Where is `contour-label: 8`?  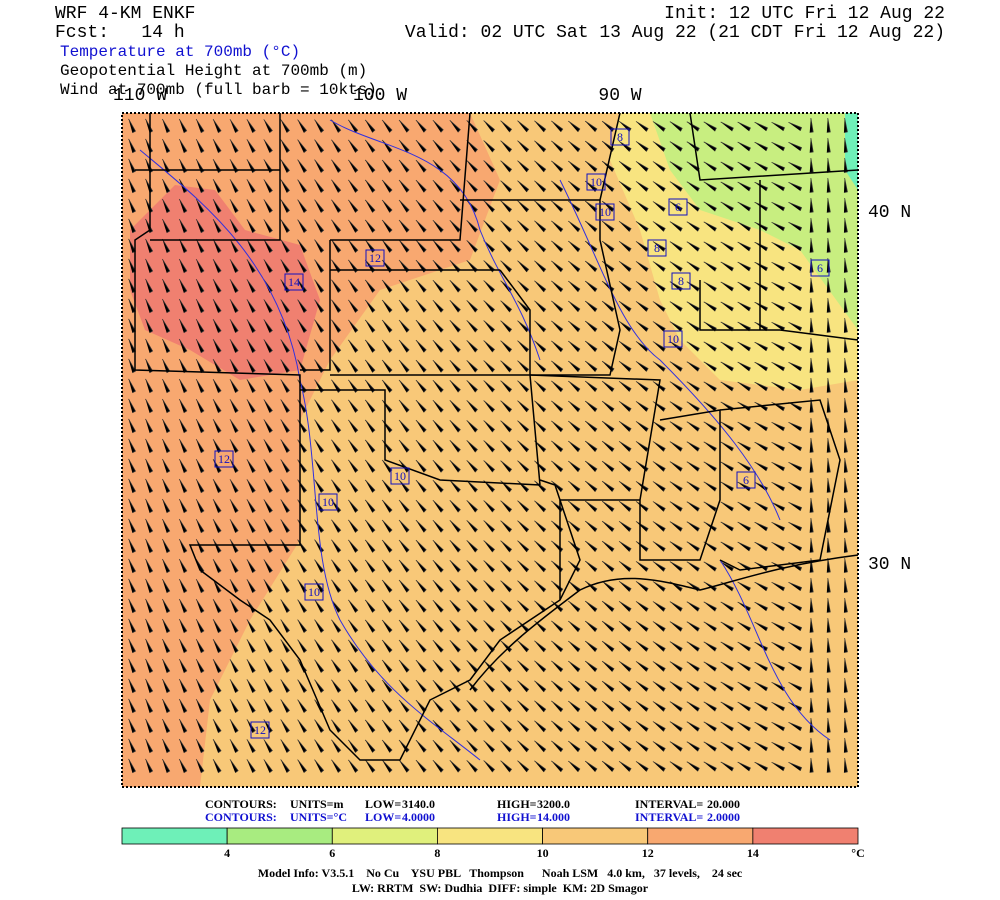 contour-label: 8 is located at coordinates (620, 137).